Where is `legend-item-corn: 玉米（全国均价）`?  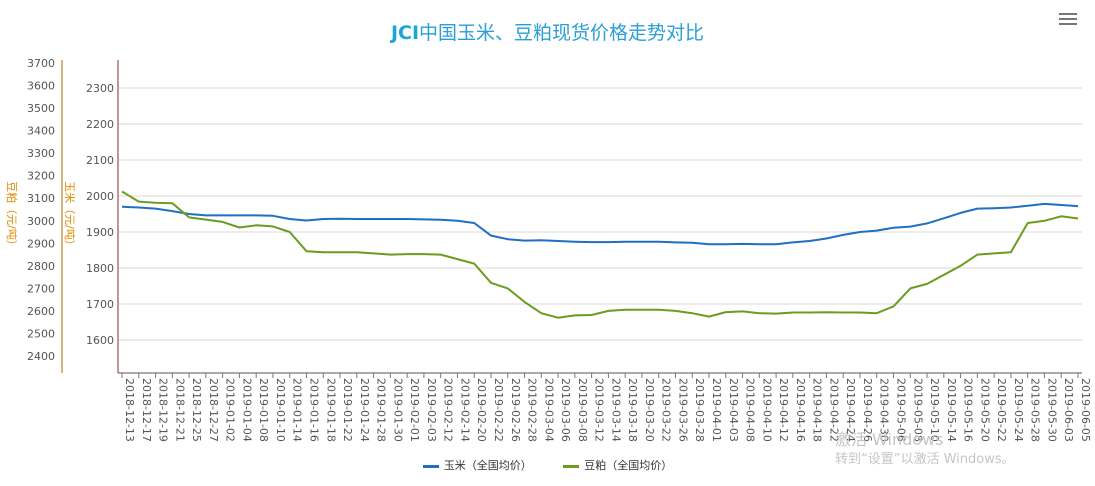 legend-item-corn: 玉米（全国均价） is located at coordinates (477, 465).